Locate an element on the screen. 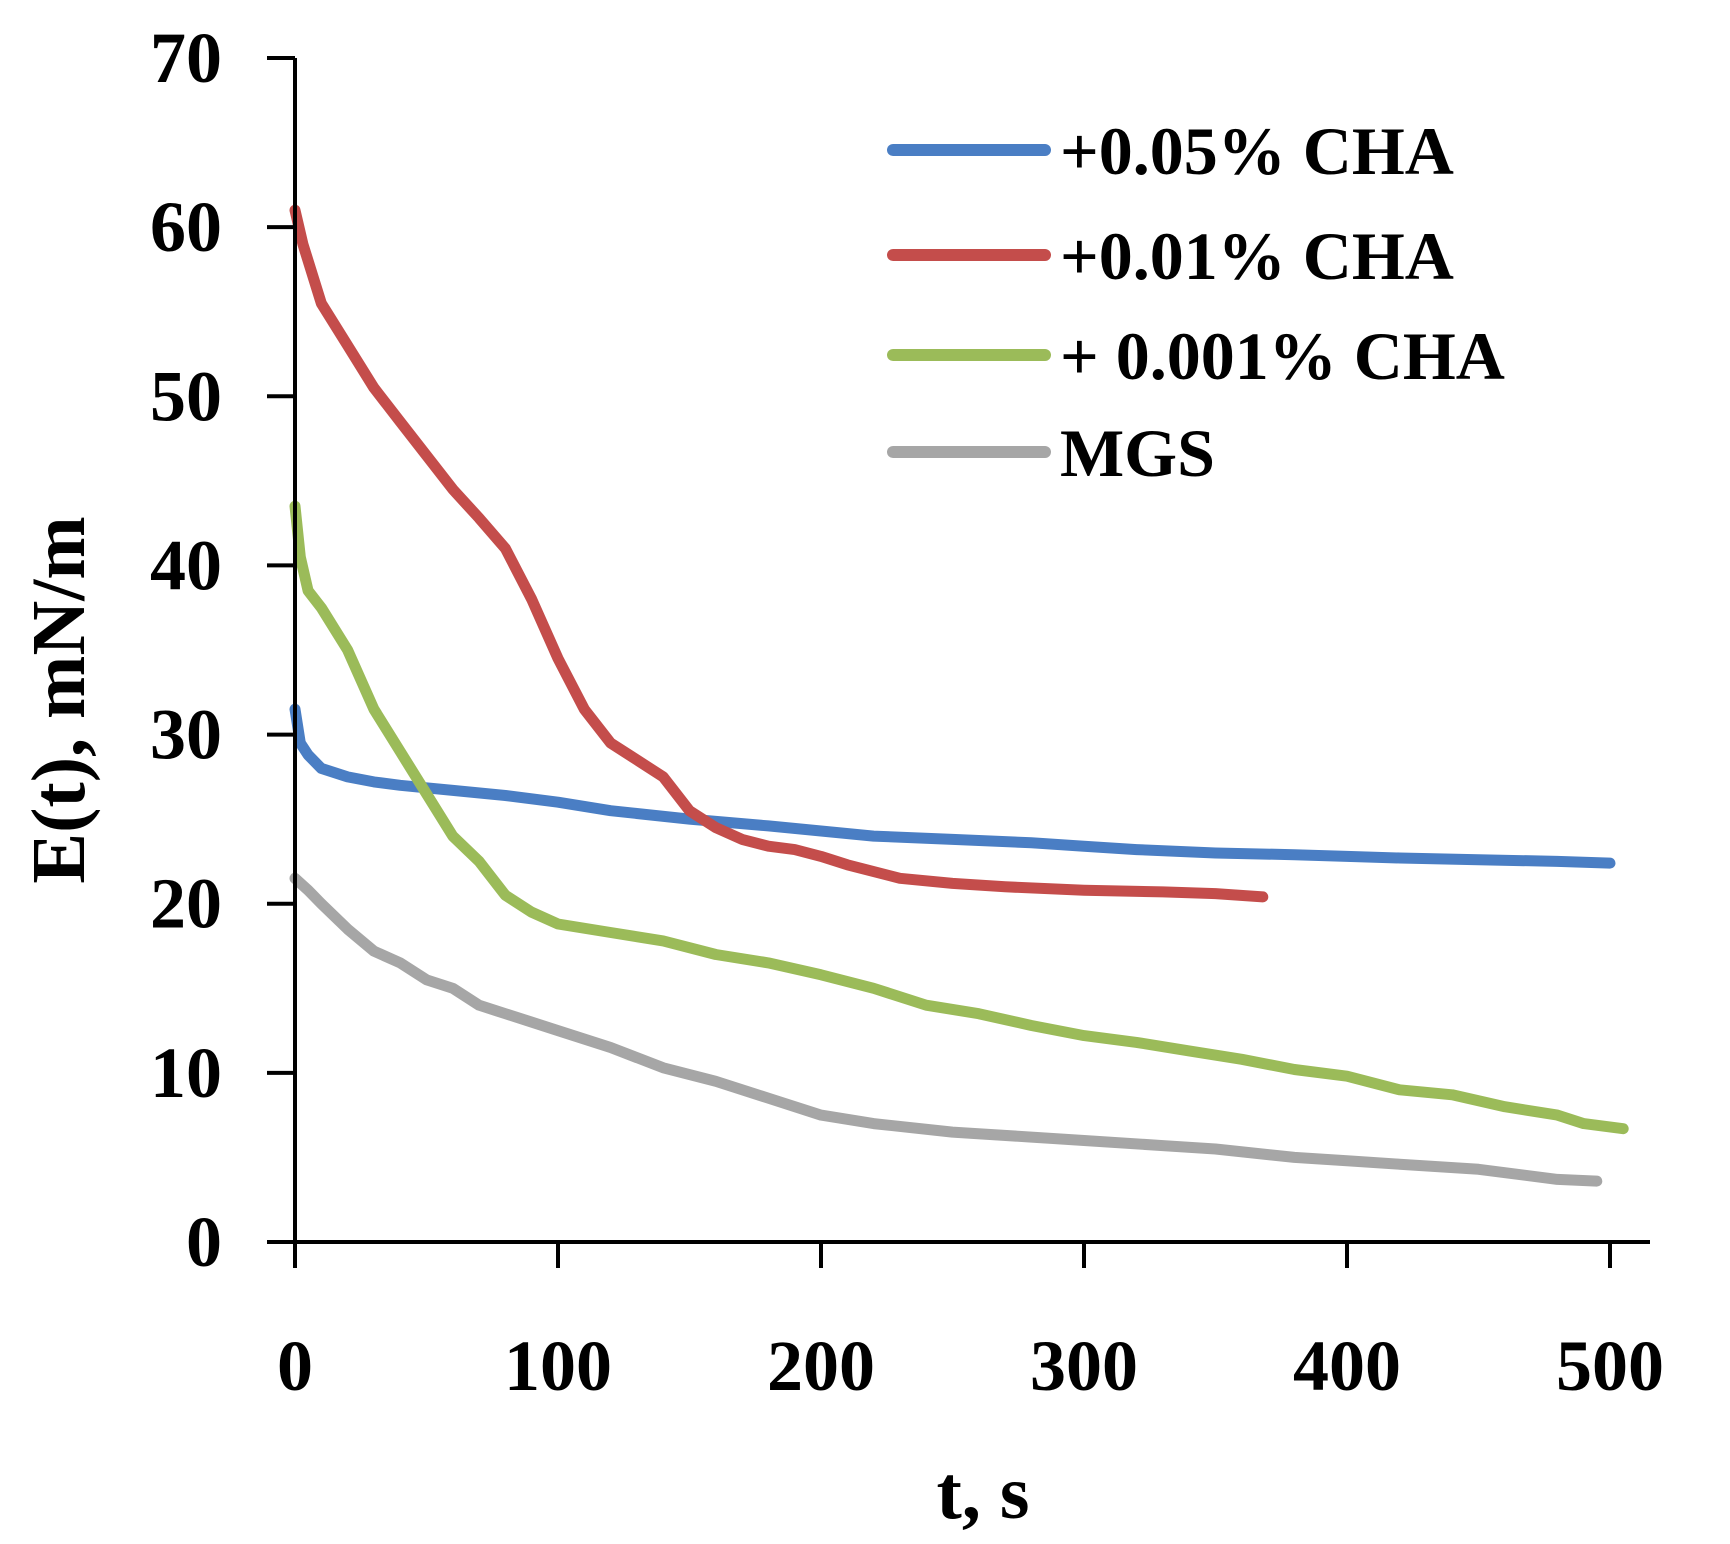 Image resolution: width=1730 pixels, height=1544 pixels. legend-item-4: MGS is located at coordinates (1051, 453).